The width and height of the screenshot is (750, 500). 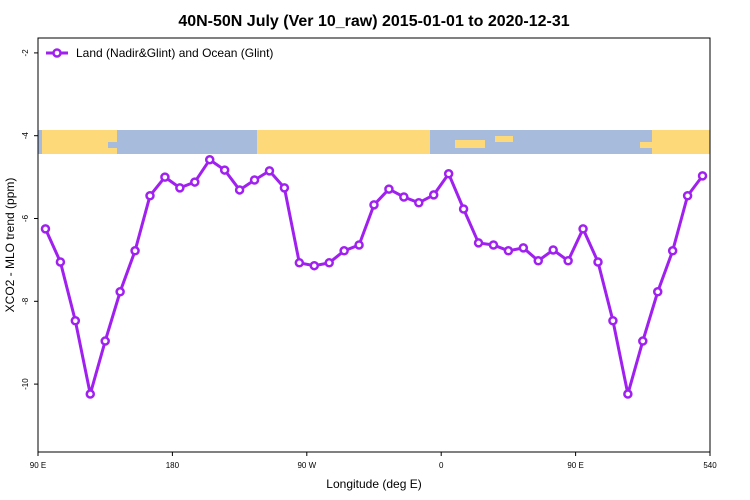 What do you see at coordinates (25, 53) in the screenshot?
I see `y-tick-label: -2` at bounding box center [25, 53].